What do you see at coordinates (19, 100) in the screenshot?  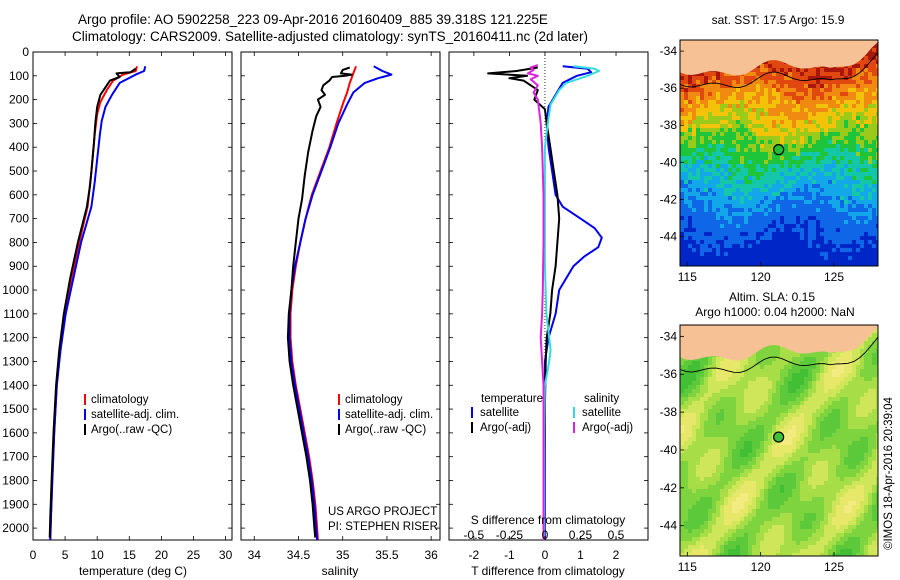 I see `depth-tick-label: 200` at bounding box center [19, 100].